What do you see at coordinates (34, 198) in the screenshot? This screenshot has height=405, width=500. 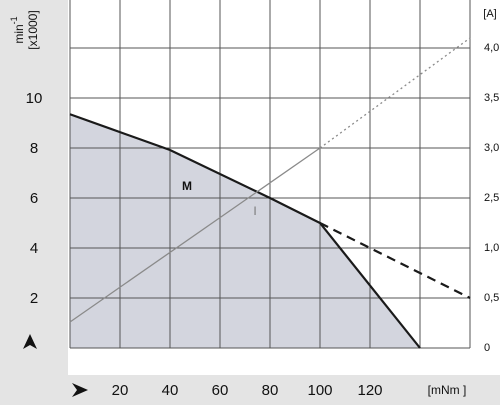 I see `y-tick-label: 6` at bounding box center [34, 198].